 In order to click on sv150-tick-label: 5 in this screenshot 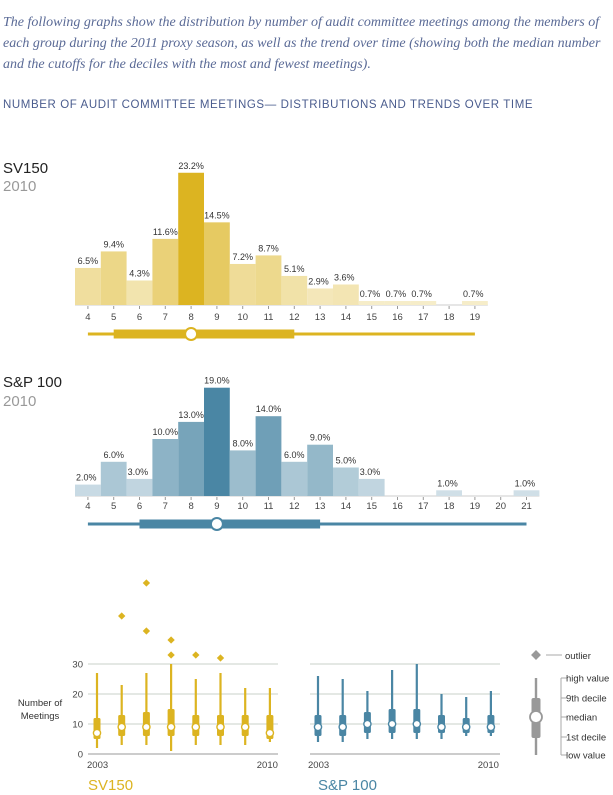, I will do `click(113, 317)`.